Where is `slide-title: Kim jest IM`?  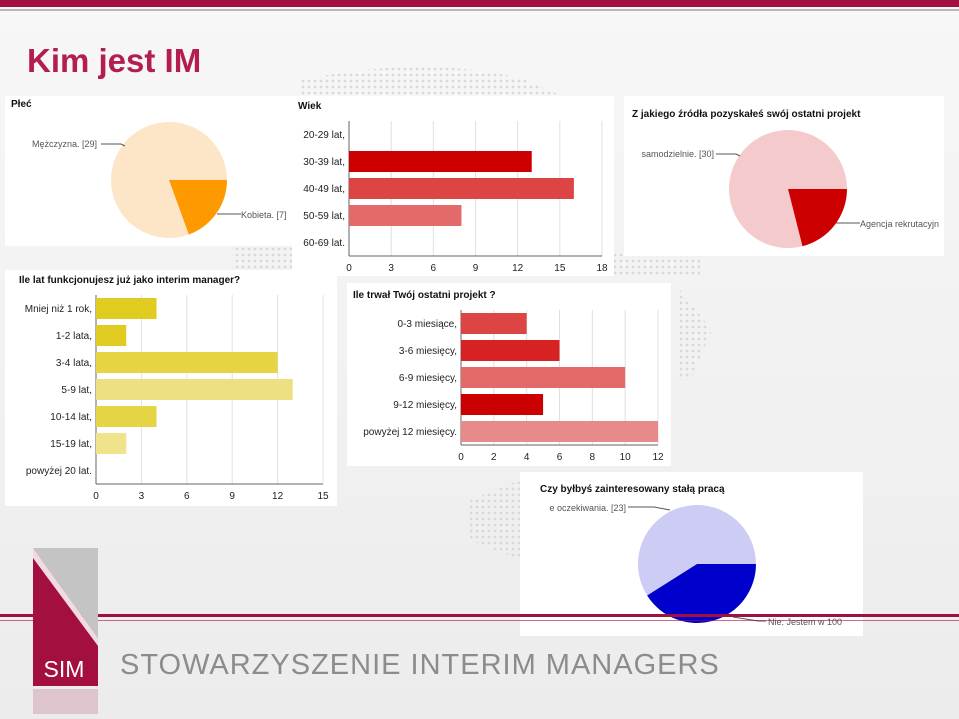 slide-title: Kim jest IM is located at coordinates (114, 60).